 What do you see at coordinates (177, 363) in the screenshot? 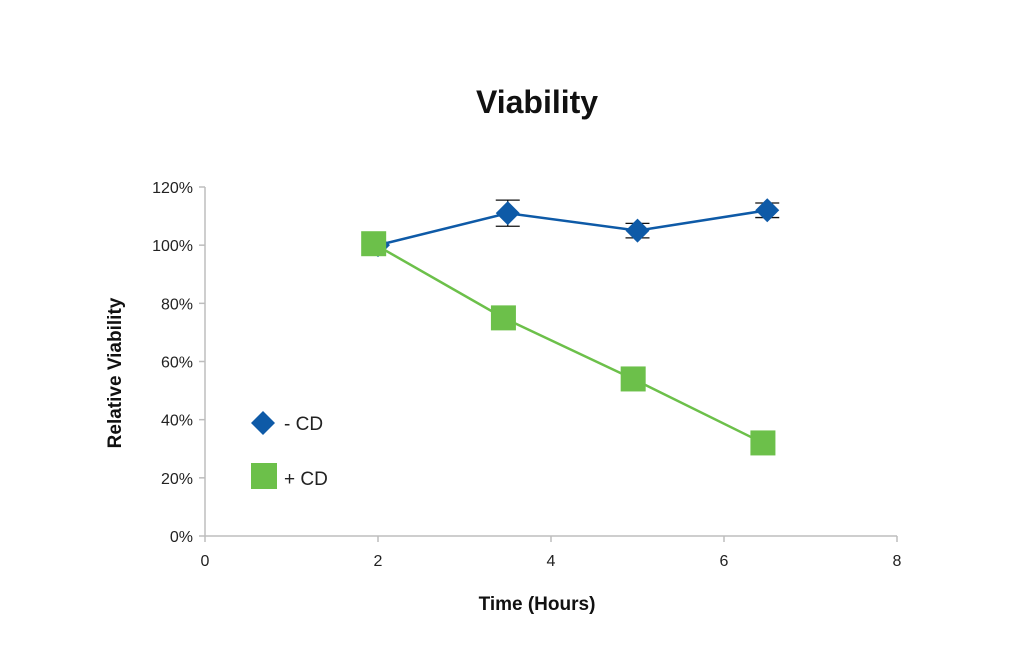
I see `y-tick-label: 60%` at bounding box center [177, 363].